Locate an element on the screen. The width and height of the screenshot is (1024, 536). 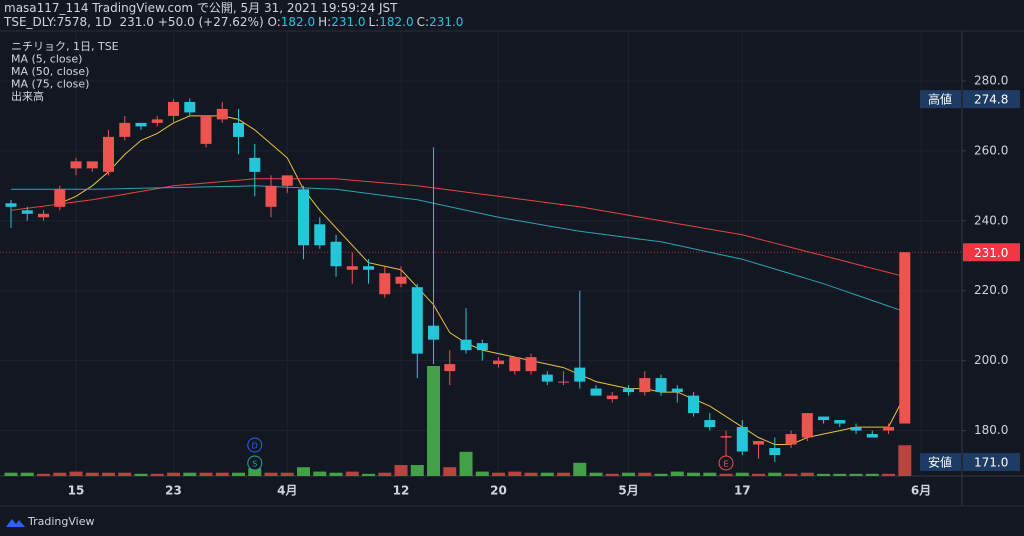
event-label: S is located at coordinates (254, 464).